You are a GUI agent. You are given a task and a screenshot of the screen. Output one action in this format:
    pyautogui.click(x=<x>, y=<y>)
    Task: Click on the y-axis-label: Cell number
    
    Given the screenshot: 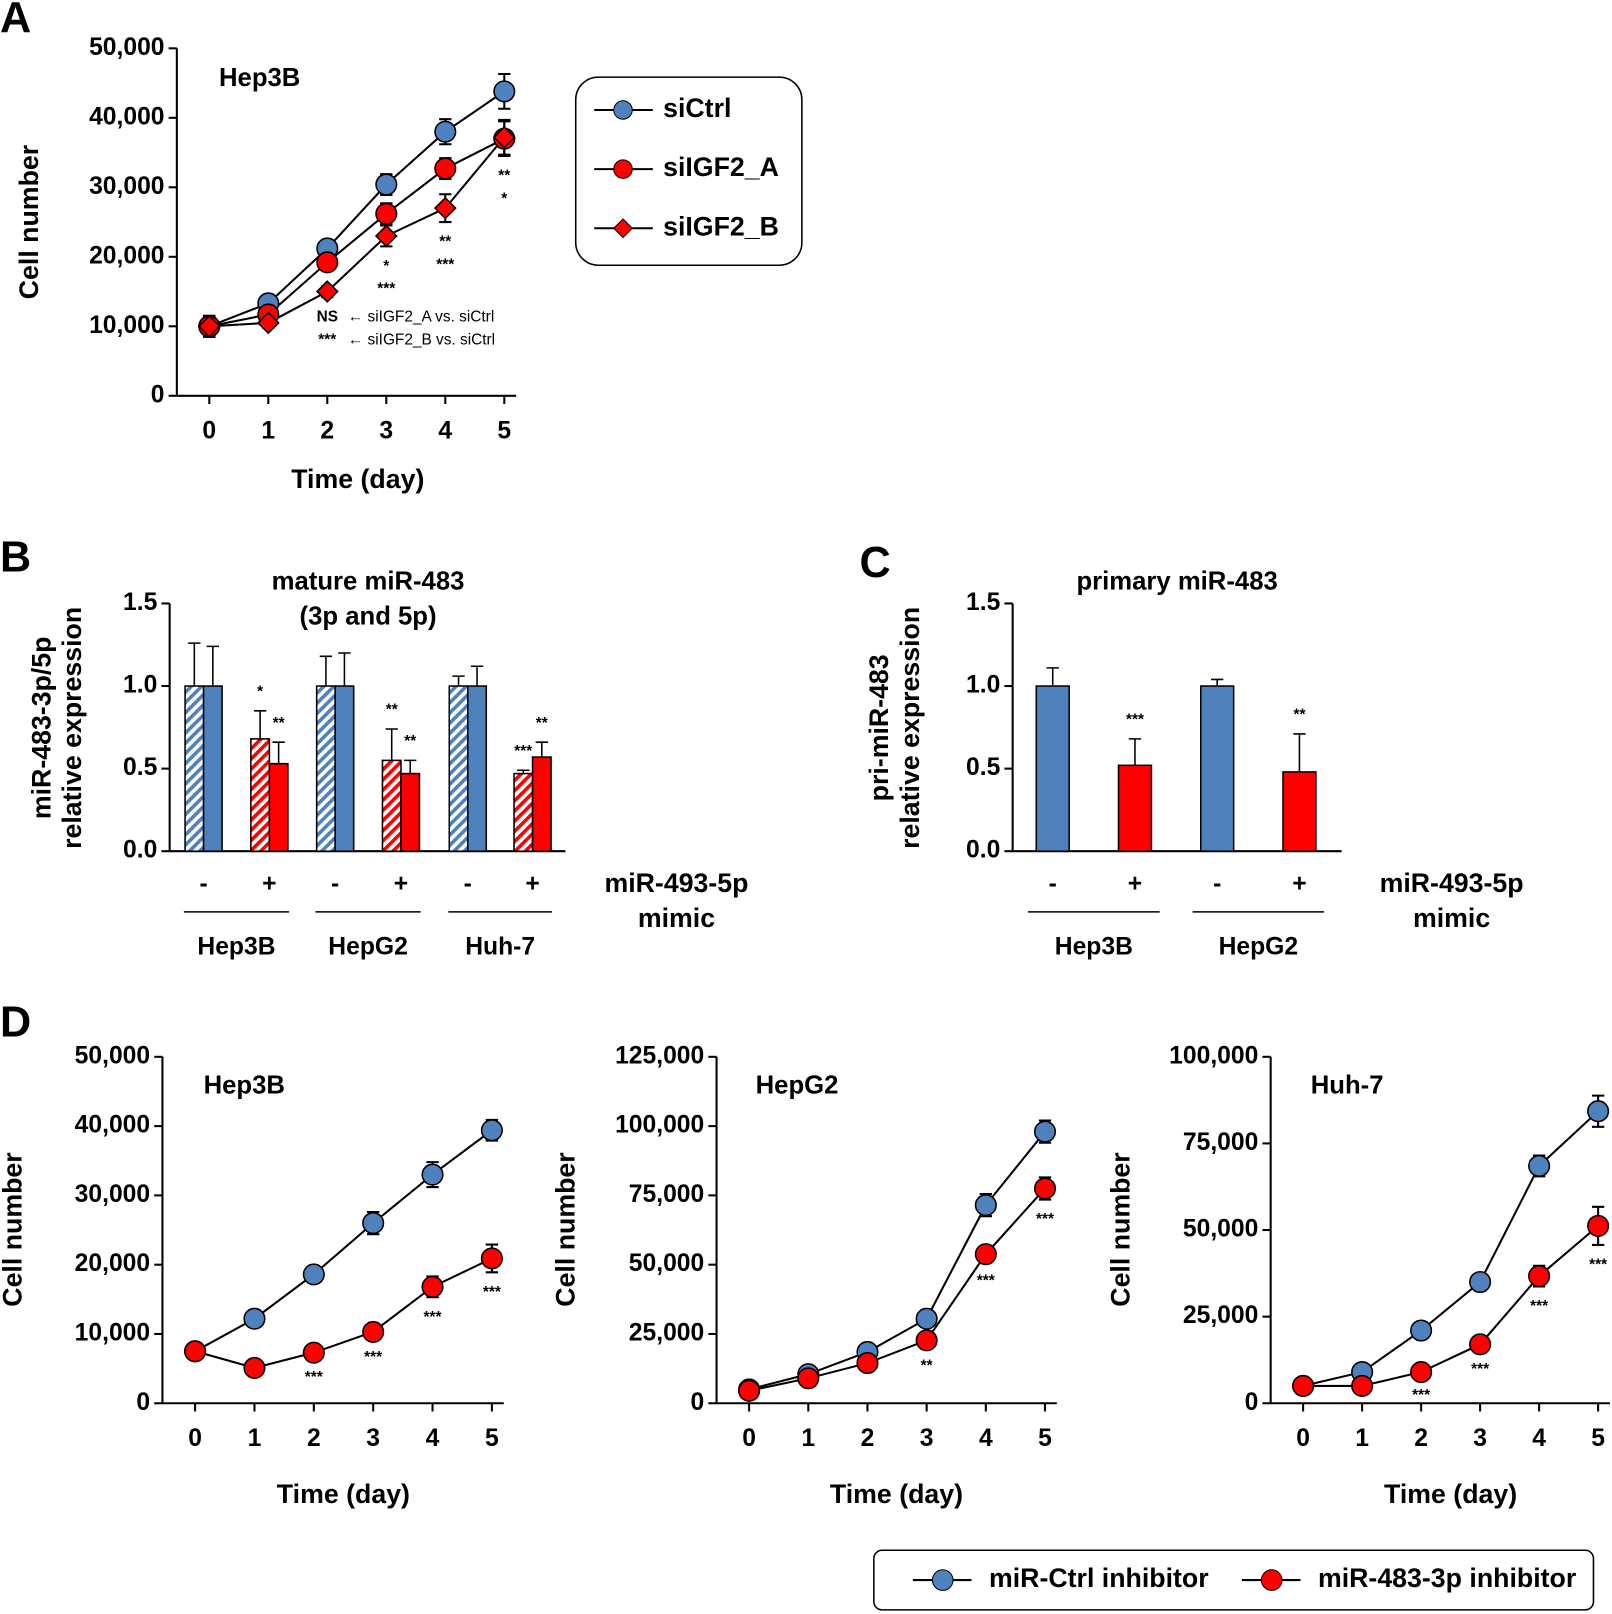 What is the action you would take?
    pyautogui.click(x=13, y=1229)
    